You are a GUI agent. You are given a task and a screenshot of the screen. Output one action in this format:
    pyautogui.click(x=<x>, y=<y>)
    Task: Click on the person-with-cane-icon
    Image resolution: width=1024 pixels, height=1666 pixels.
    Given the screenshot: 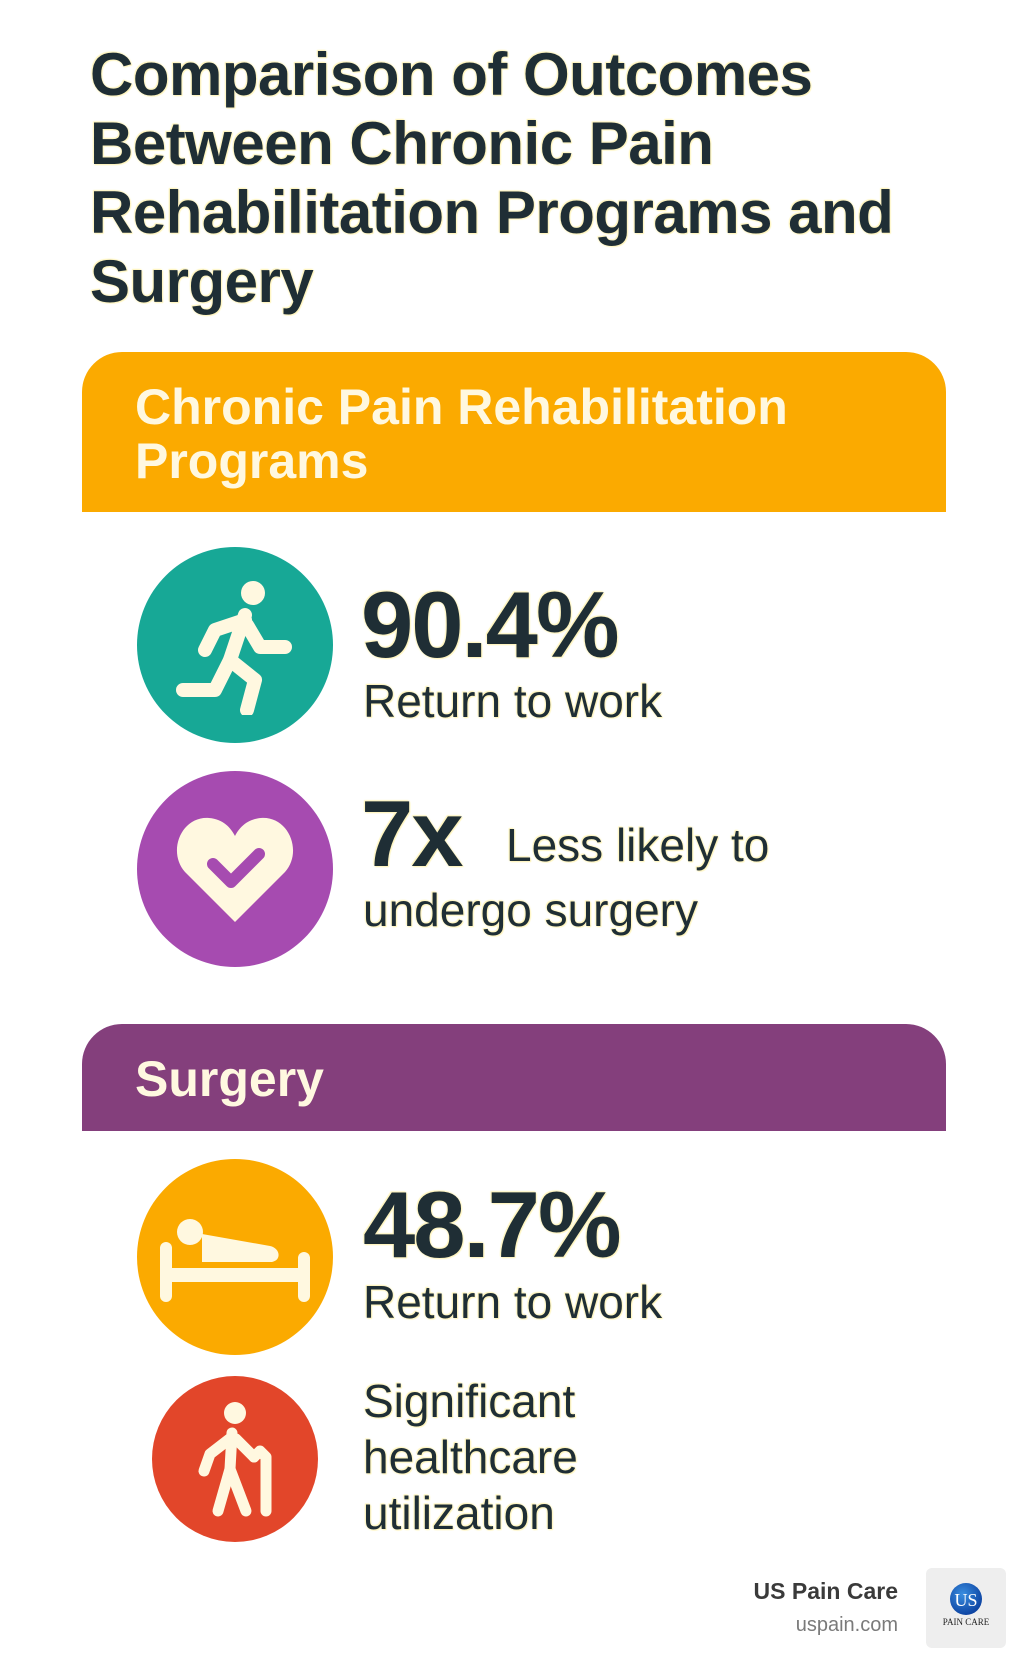 What is the action you would take?
    pyautogui.click(x=235, y=1459)
    